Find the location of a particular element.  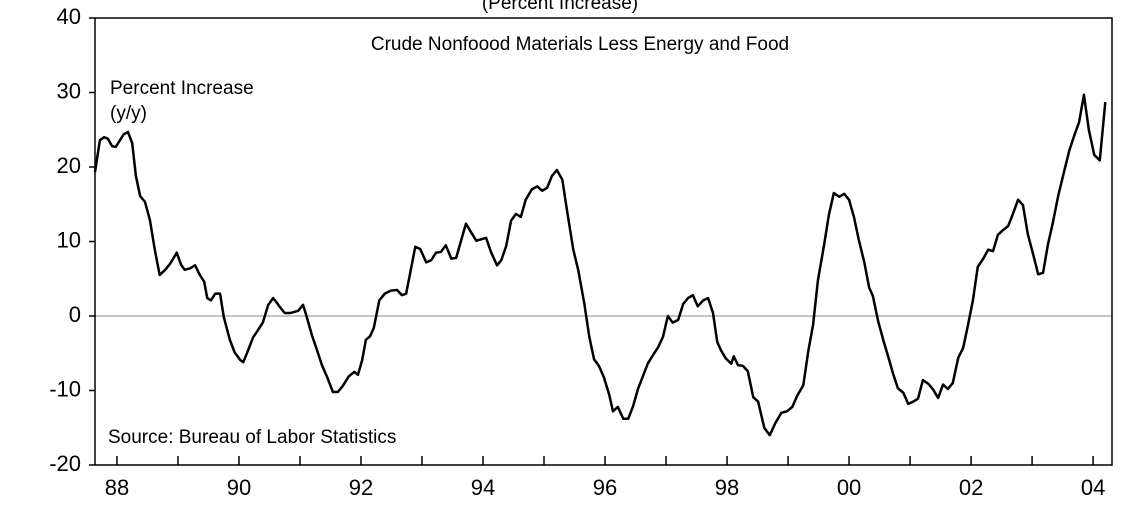

y-tick-label: -10 is located at coordinates (65, 388).